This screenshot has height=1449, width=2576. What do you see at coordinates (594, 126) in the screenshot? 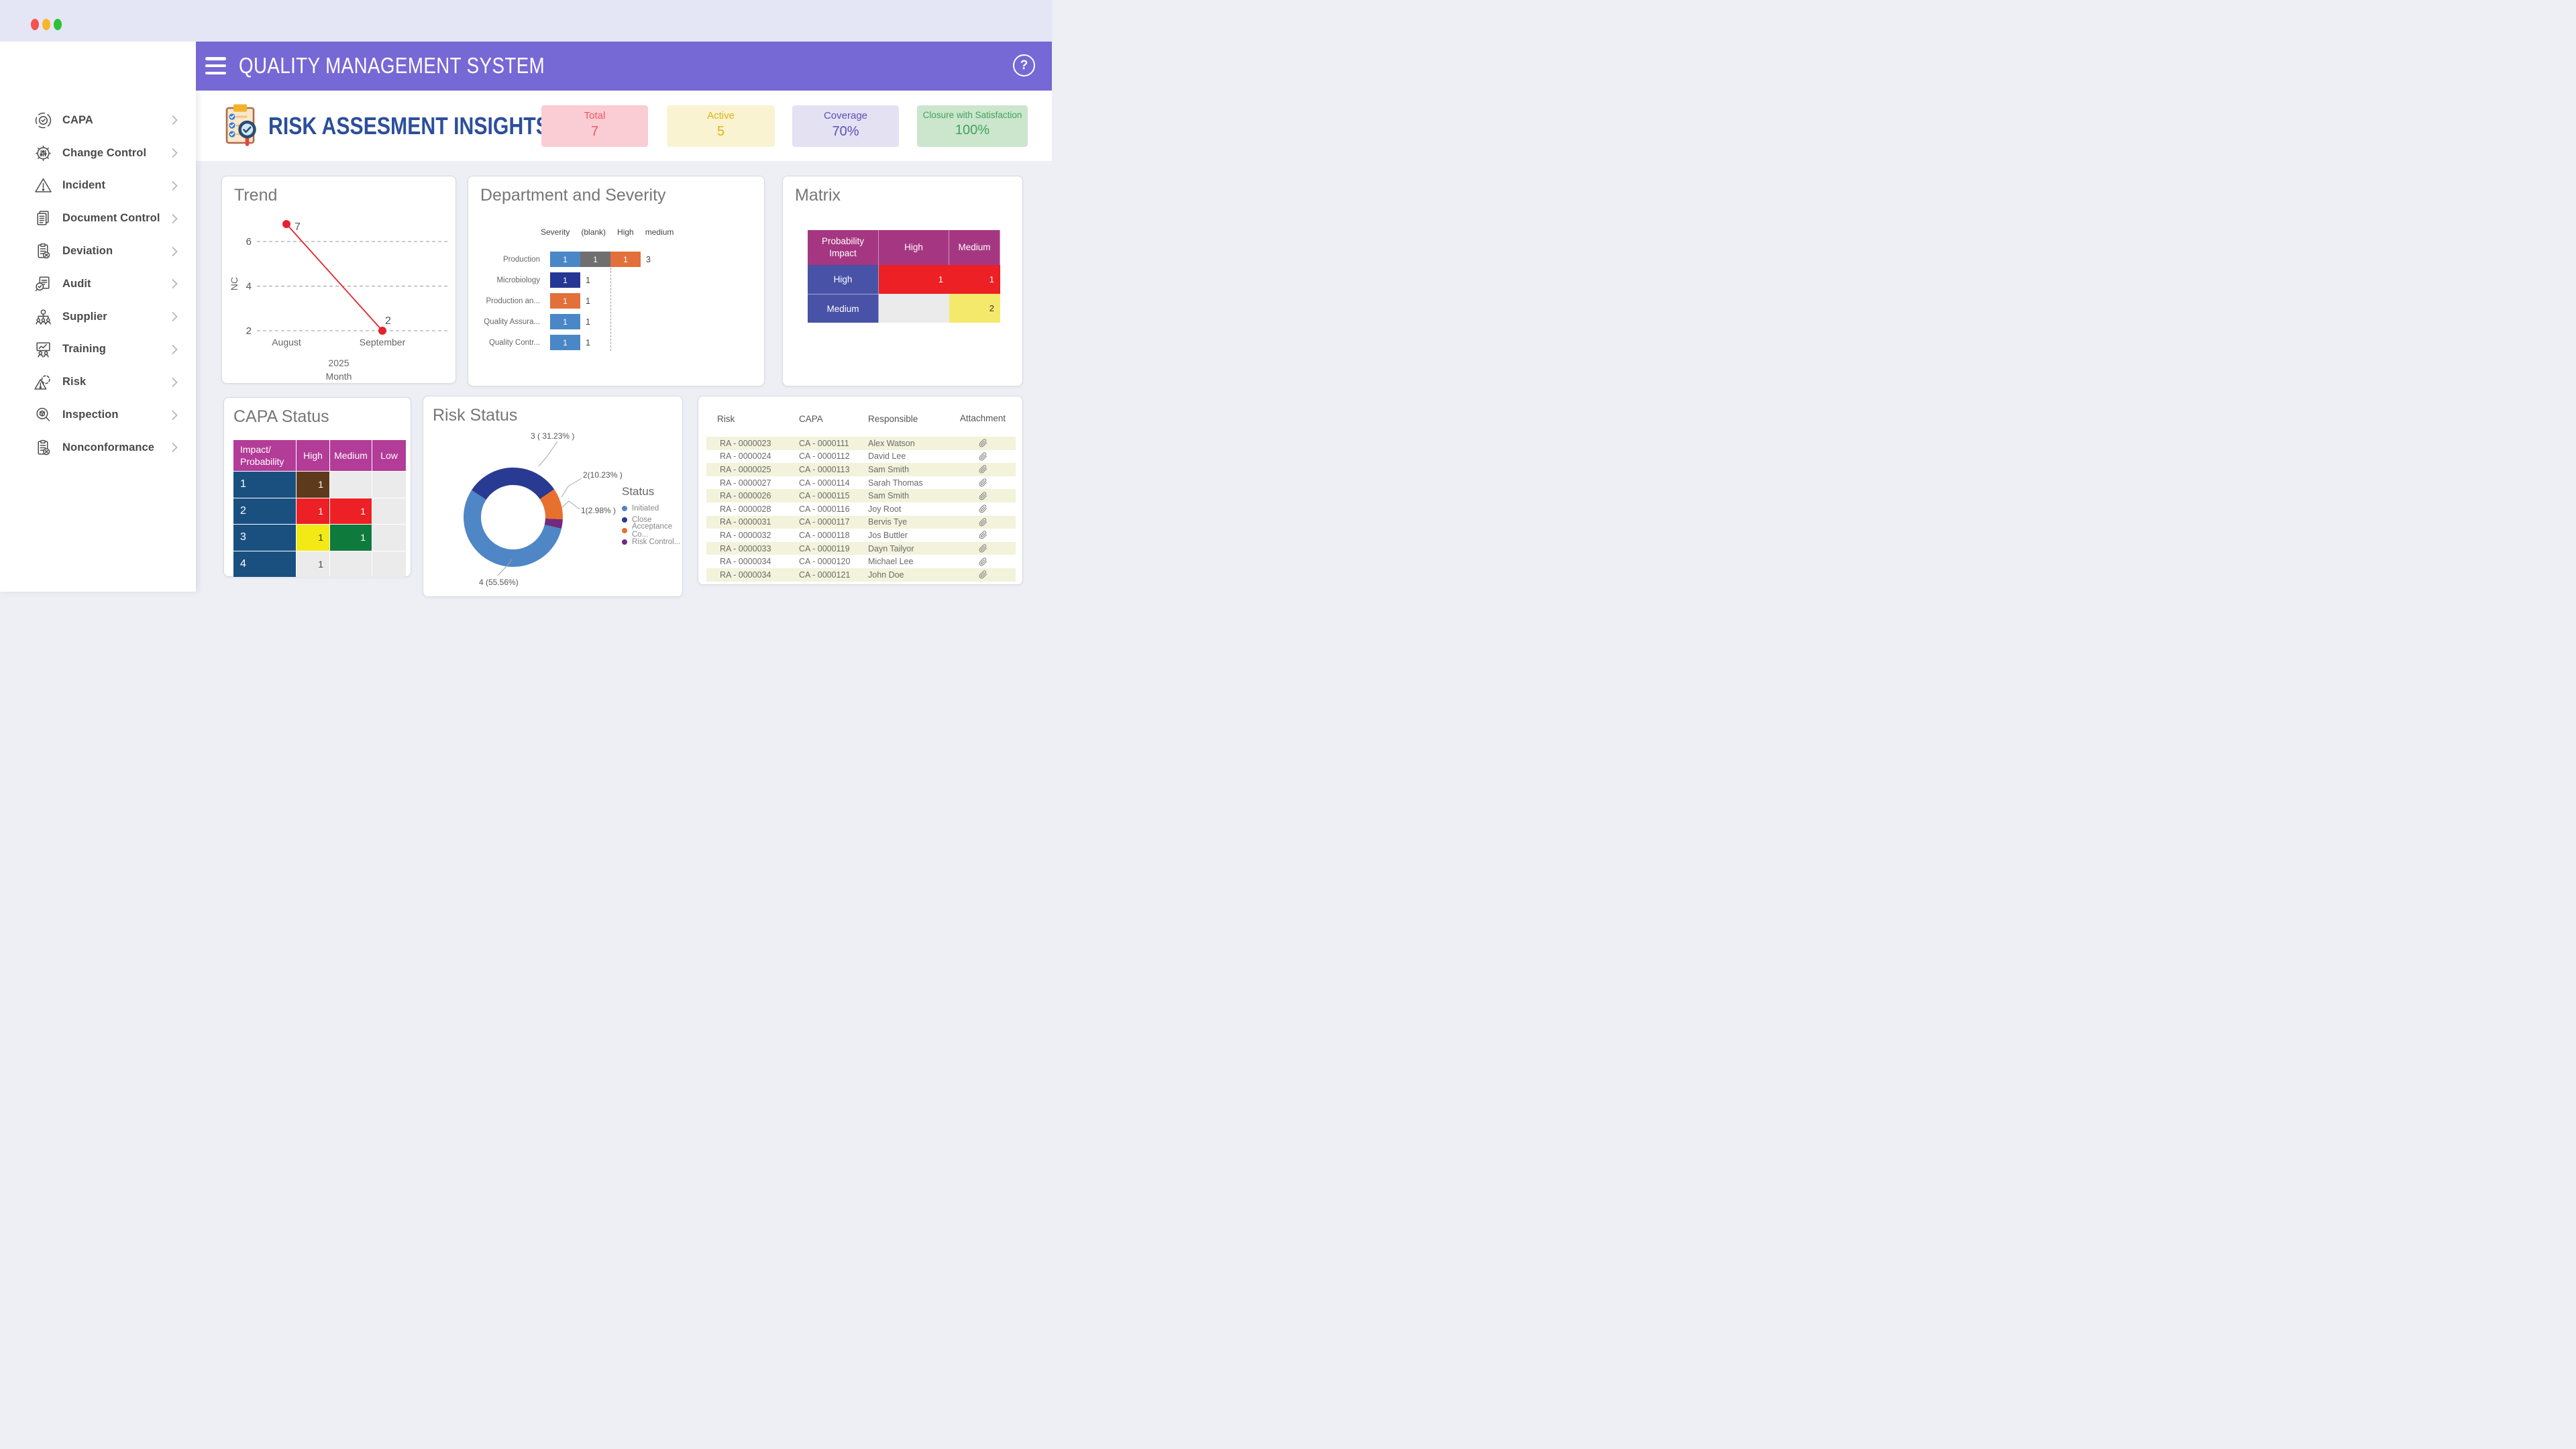
I see `kpi-total: Total 7` at bounding box center [594, 126].